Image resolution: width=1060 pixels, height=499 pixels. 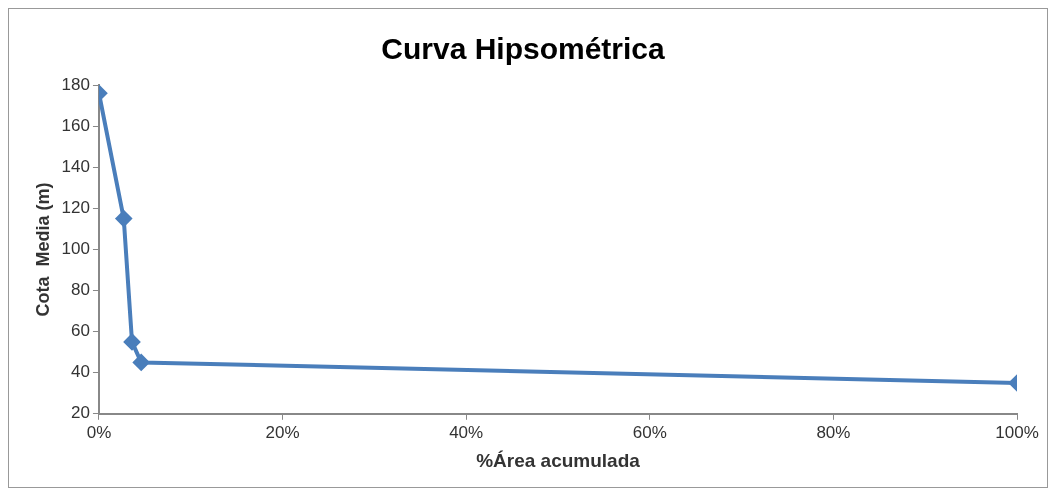 What do you see at coordinates (558, 460) in the screenshot?
I see `x-axis-title: %Área acumulada` at bounding box center [558, 460].